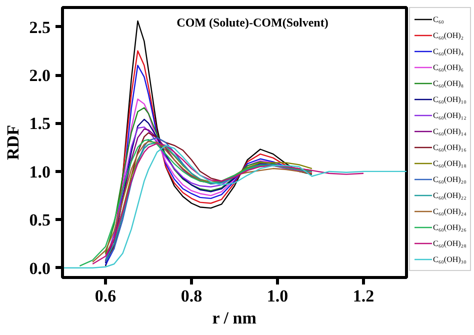 This screenshot has width=474, height=335. Describe the element at coordinates (448, 36) in the screenshot. I see `legend-label: C₆₀(OH)₂` at that location.